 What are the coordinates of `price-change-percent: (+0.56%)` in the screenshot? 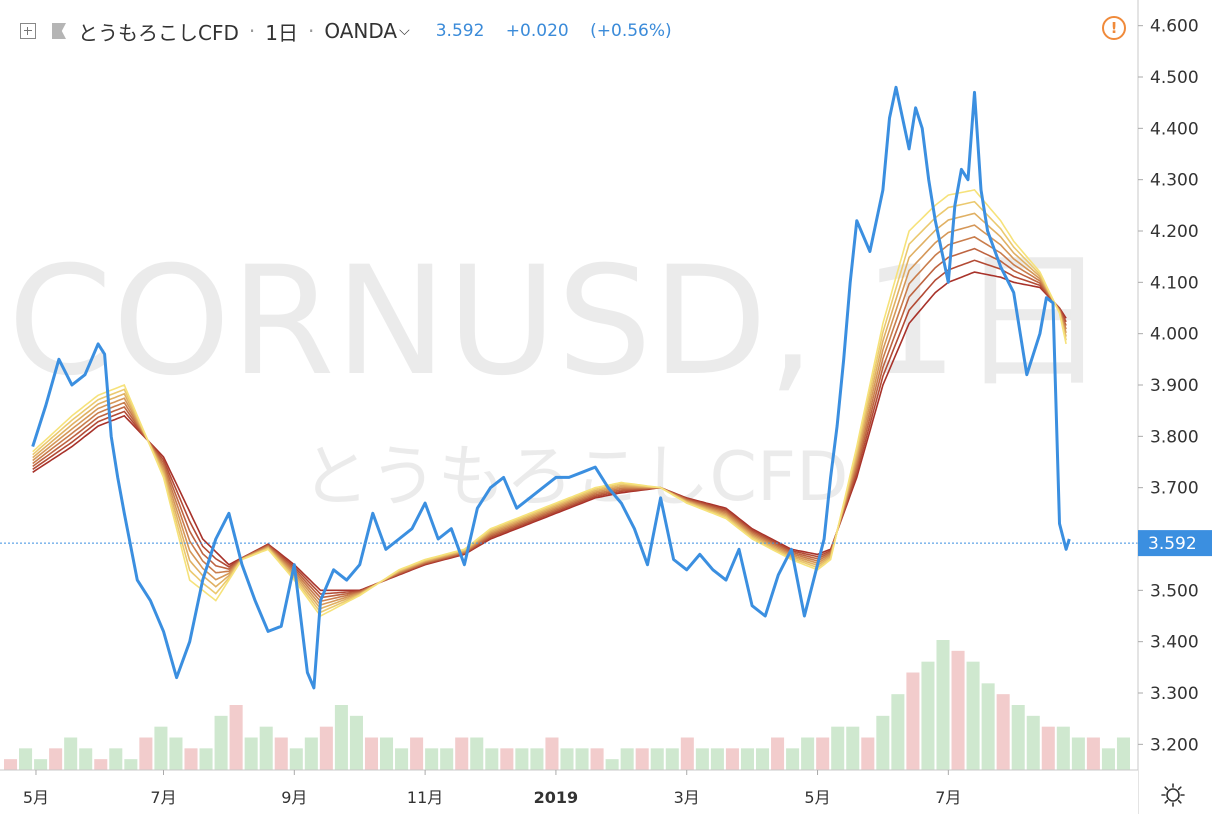 It's located at (631, 31).